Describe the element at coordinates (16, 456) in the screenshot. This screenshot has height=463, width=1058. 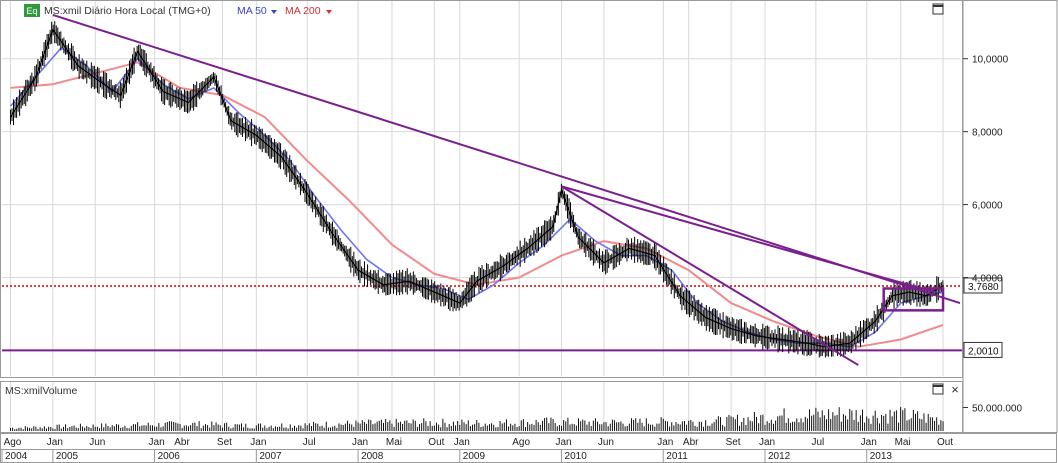
I see `x-year-label: 2004` at that location.